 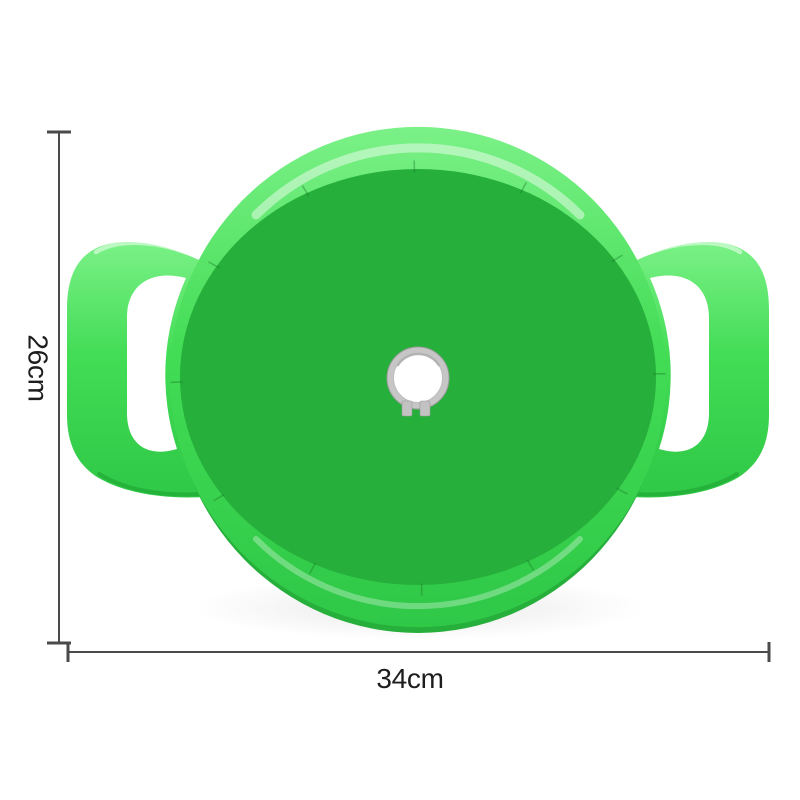 I want to click on right-handle-shade, so click(x=685, y=484).